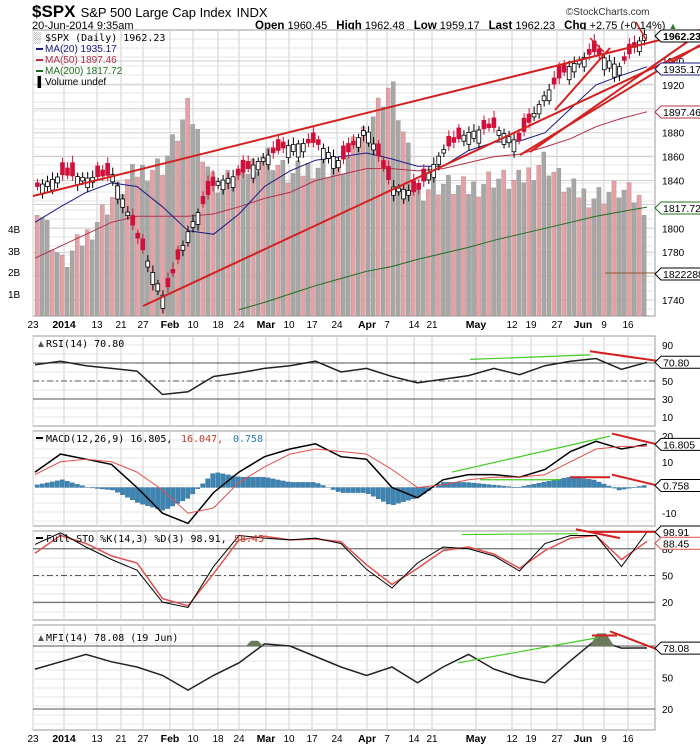  Describe the element at coordinates (677, 69) in the screenshot. I see `ma20-tag-box` at that location.